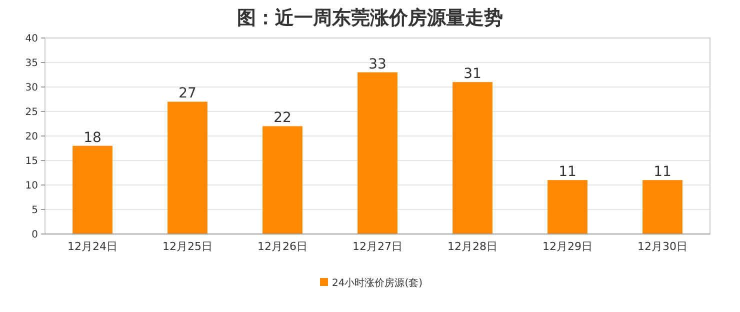 The image size is (740, 312). I want to click on y-tick-label: 35, so click(31, 63).